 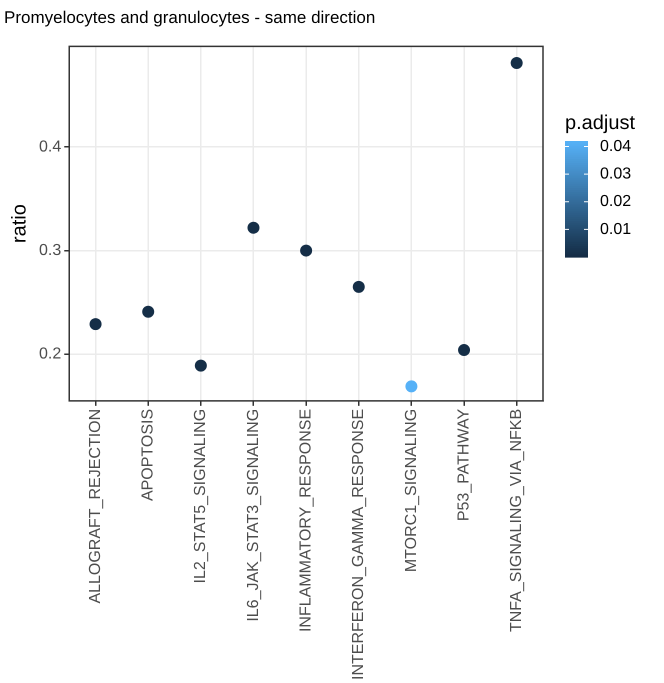 What do you see at coordinates (463, 465) in the screenshot?
I see `x-tick-label: P53_PATHWAY` at bounding box center [463, 465].